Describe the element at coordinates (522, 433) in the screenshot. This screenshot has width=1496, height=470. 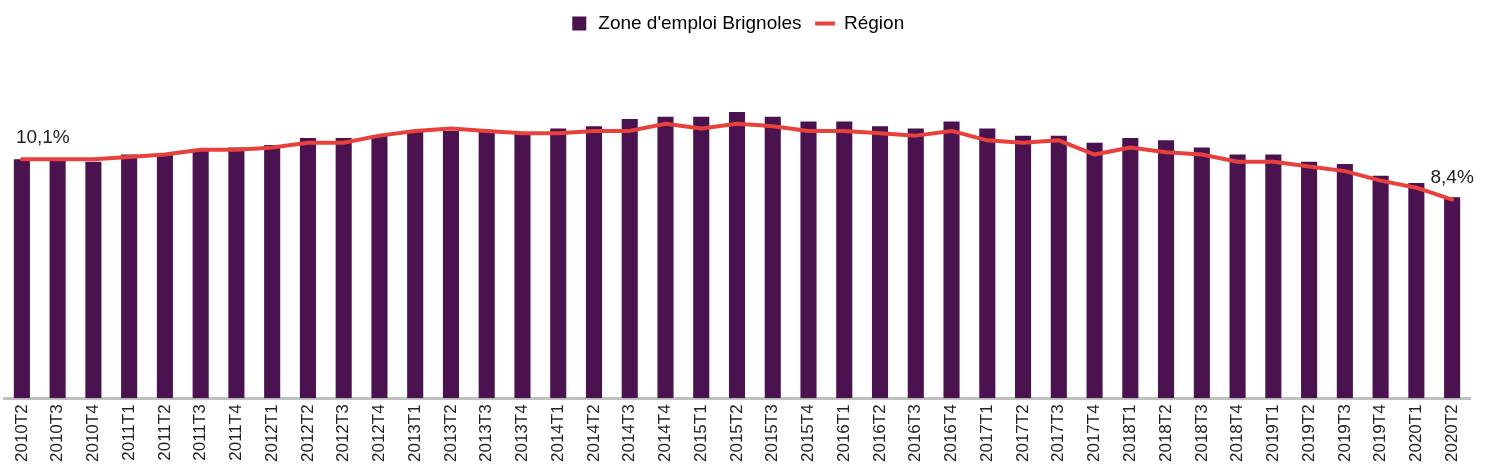
I see `x-tick-label: 2013T4` at that location.